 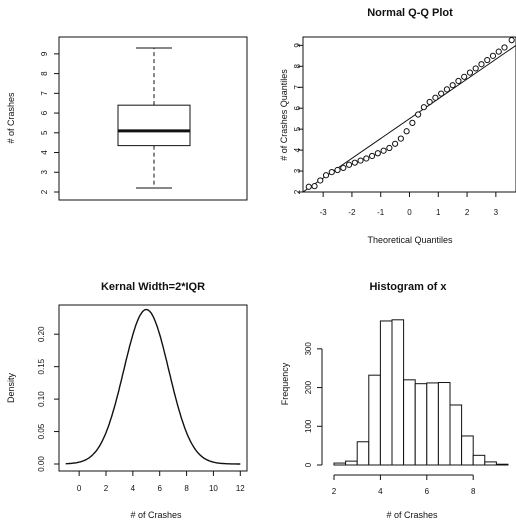 I want to click on x-tick-label: -2, so click(x=352, y=212).